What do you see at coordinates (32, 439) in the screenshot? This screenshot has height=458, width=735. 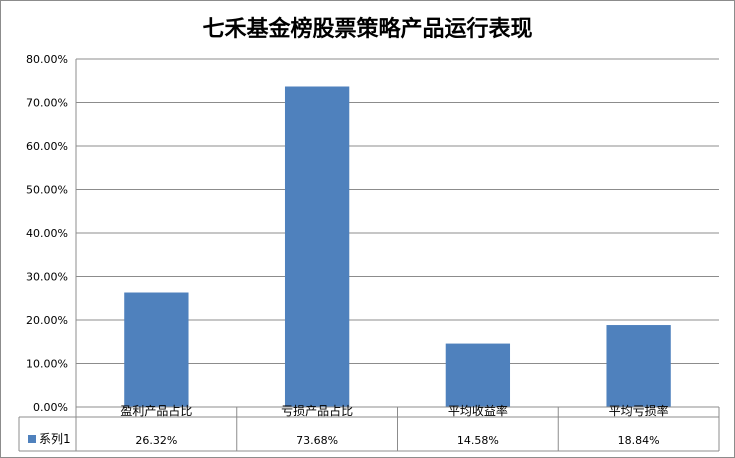 I see `legend-swatch` at bounding box center [32, 439].